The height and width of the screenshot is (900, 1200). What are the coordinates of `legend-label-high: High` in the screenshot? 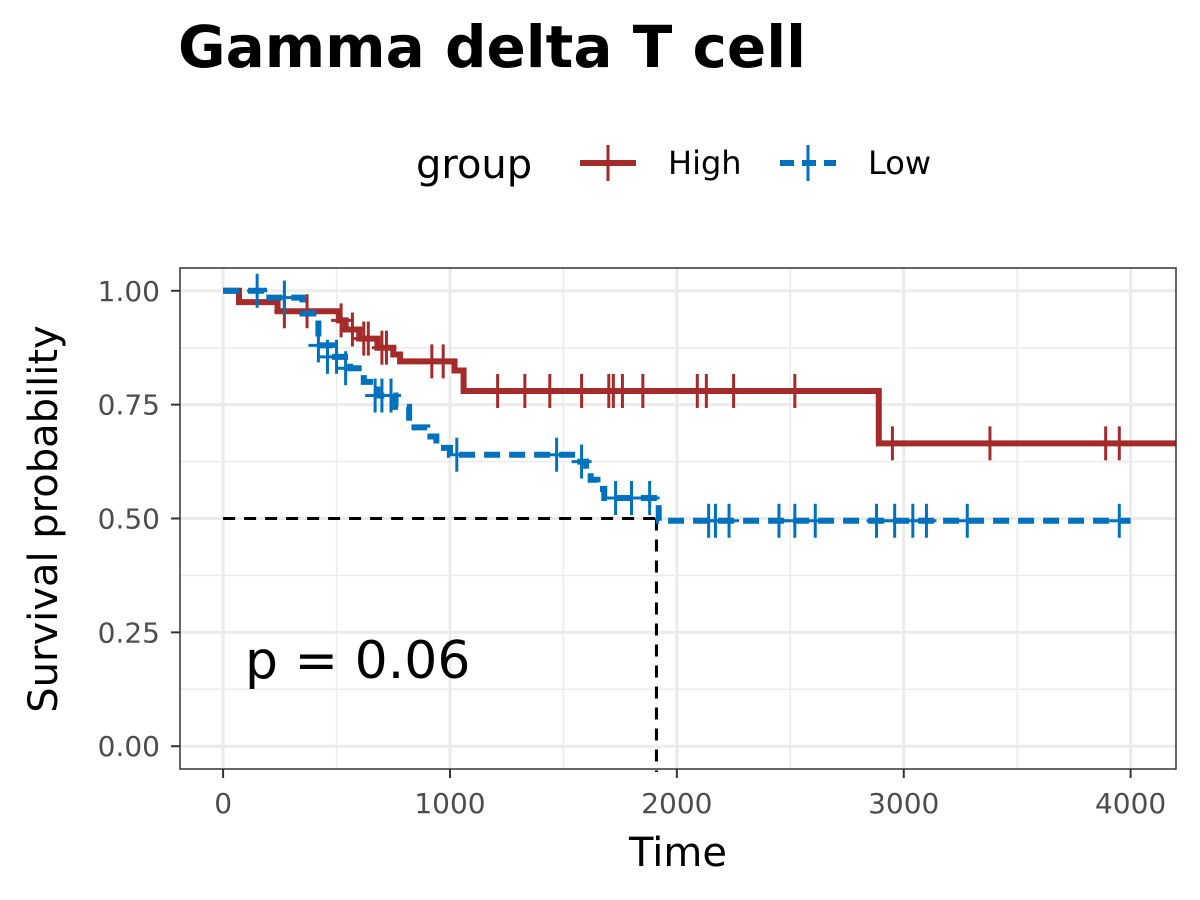 It's located at (705, 163).